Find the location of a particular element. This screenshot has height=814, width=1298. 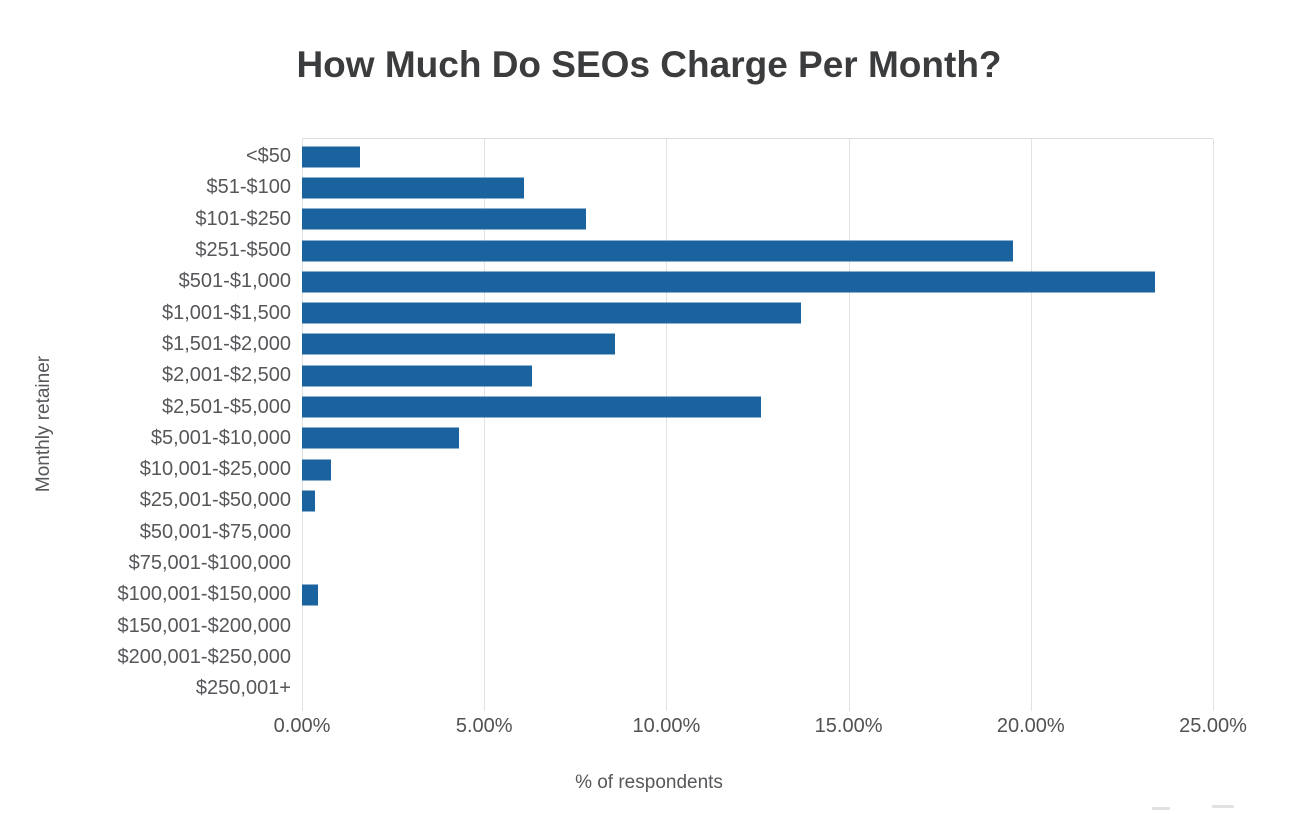

category-label: $2,501-$5,000 is located at coordinates (226, 406).